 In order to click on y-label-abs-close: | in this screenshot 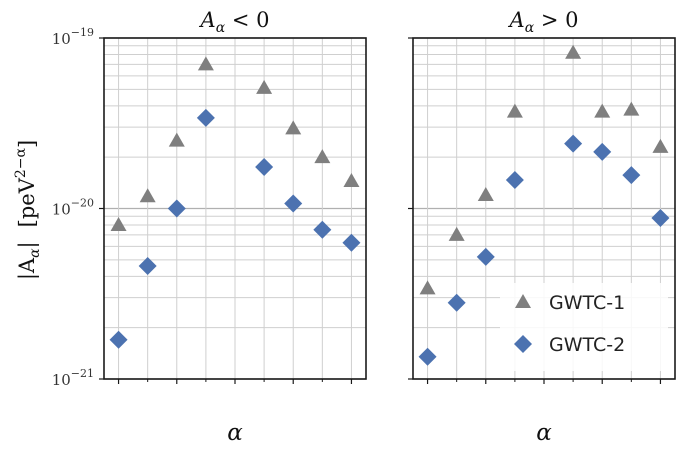, I will do `click(27, 244)`.